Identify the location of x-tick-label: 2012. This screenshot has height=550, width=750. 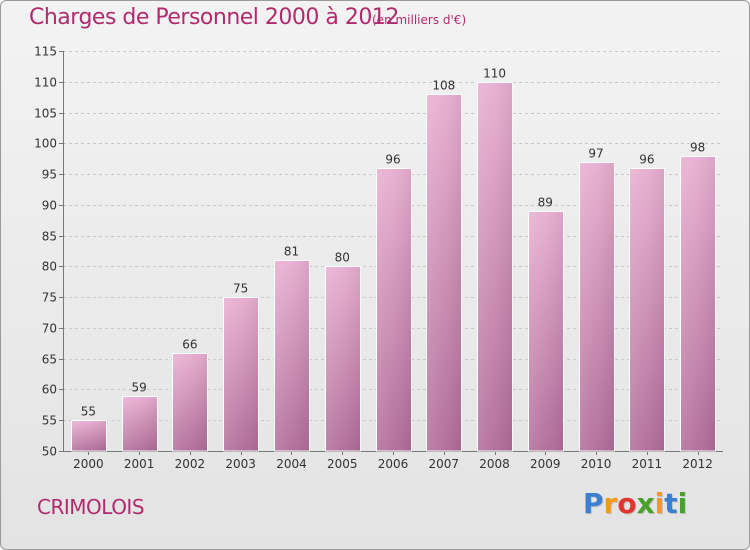
(697, 464).